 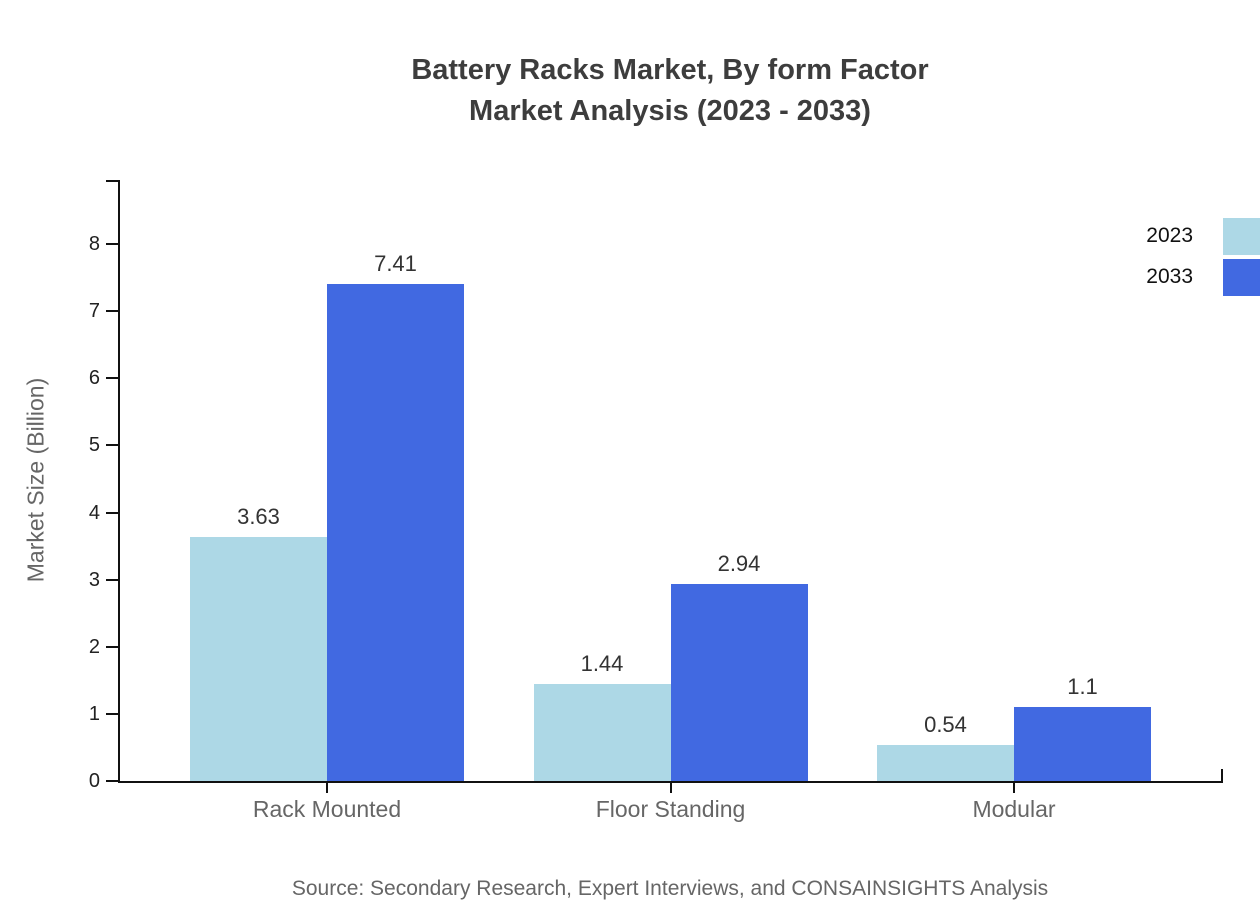 I want to click on y-tick-label-2: 2, so click(x=94, y=646).